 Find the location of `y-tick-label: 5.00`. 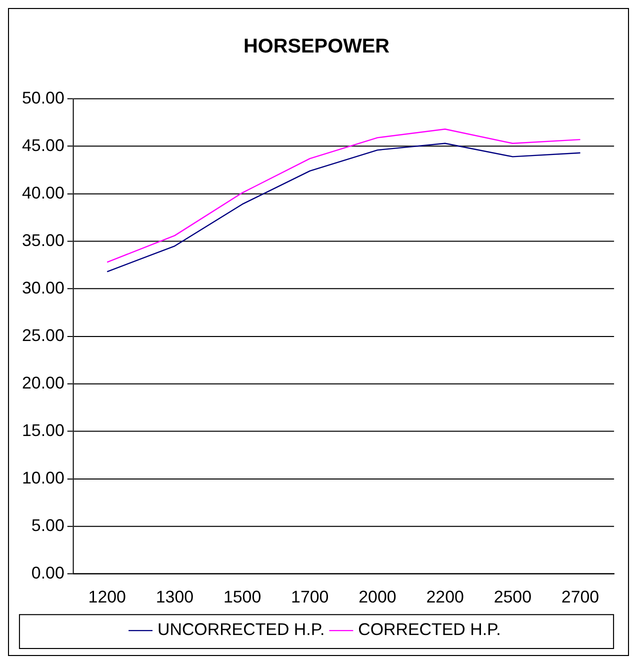

y-tick-label: 5.00 is located at coordinates (47, 526).